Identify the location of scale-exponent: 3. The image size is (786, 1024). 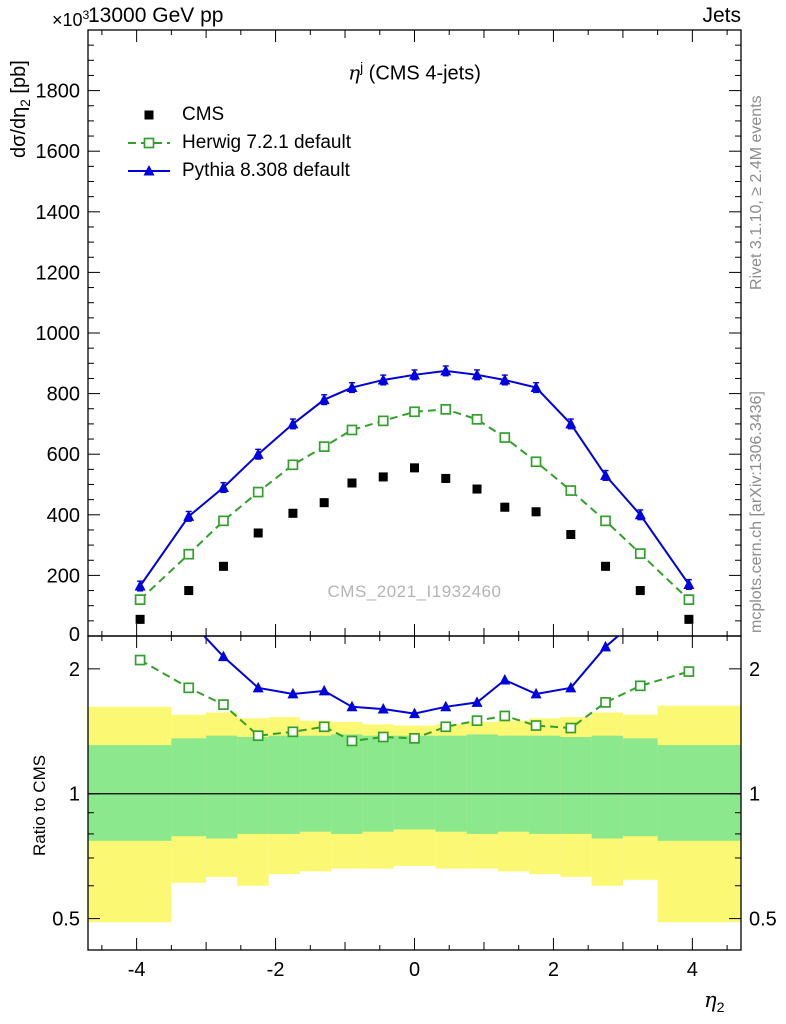
(86, 15).